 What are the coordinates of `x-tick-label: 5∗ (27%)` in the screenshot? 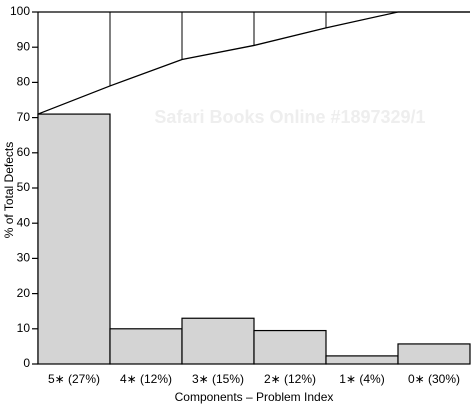 It's located at (74, 379).